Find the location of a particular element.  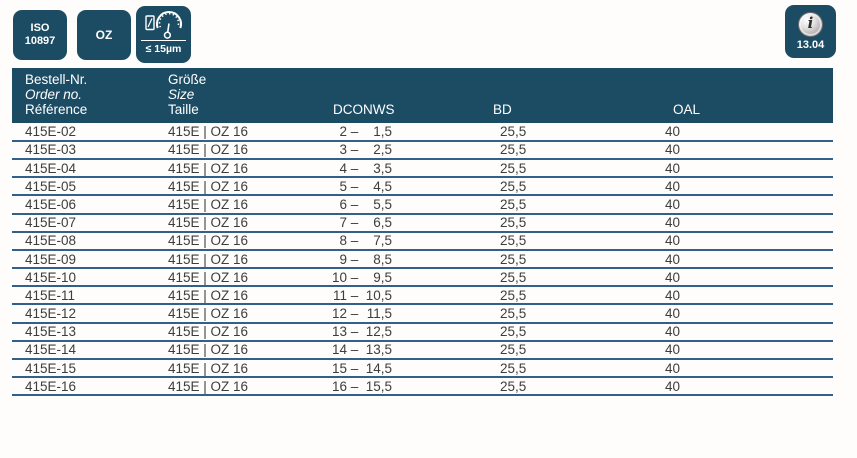

order-cell: 415E-04 is located at coordinates (51, 168).